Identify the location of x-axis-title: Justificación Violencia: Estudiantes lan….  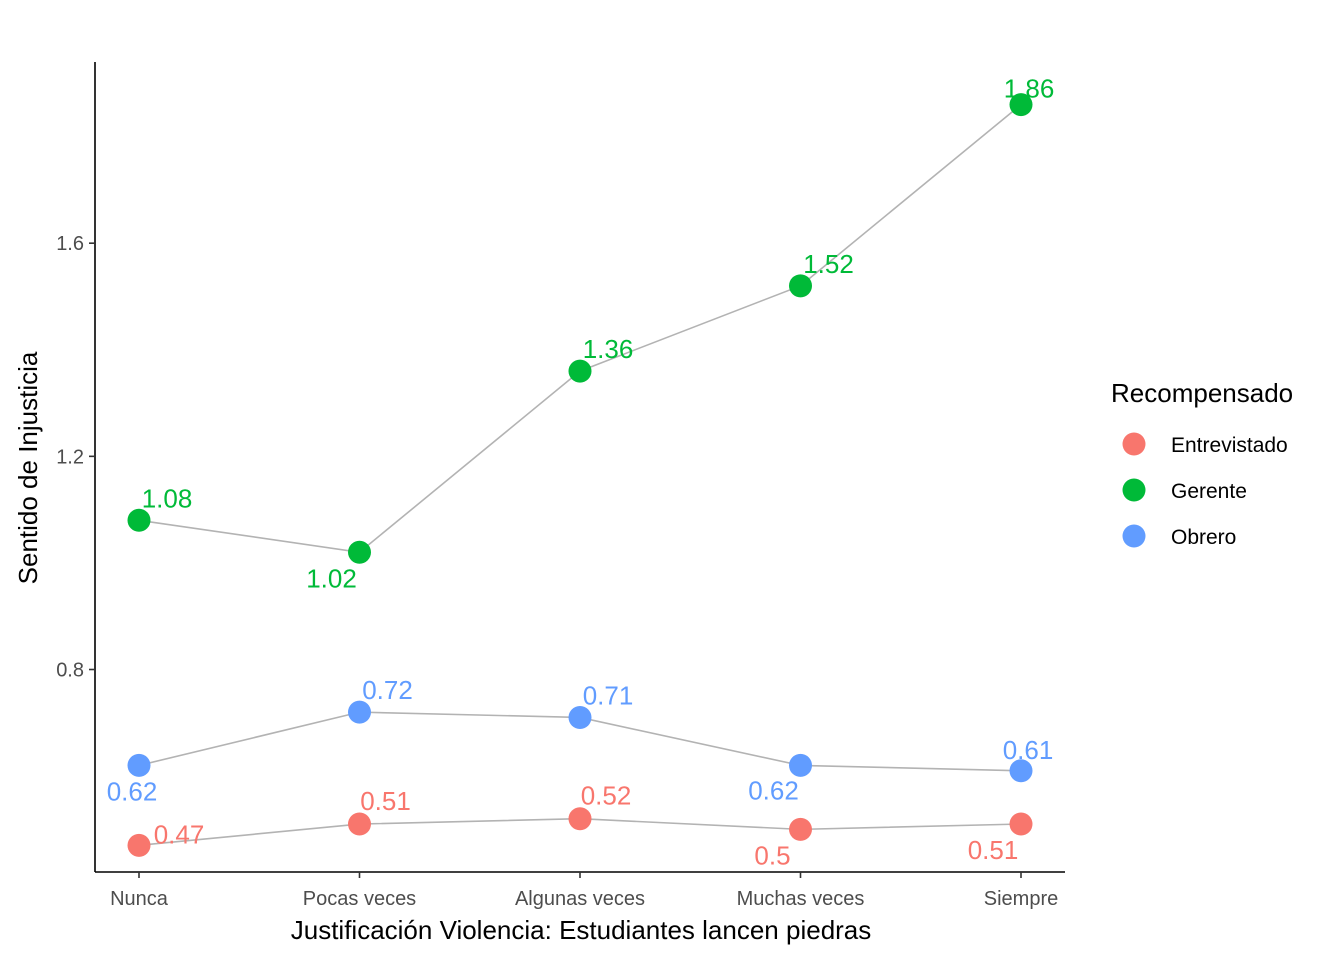
(581, 930).